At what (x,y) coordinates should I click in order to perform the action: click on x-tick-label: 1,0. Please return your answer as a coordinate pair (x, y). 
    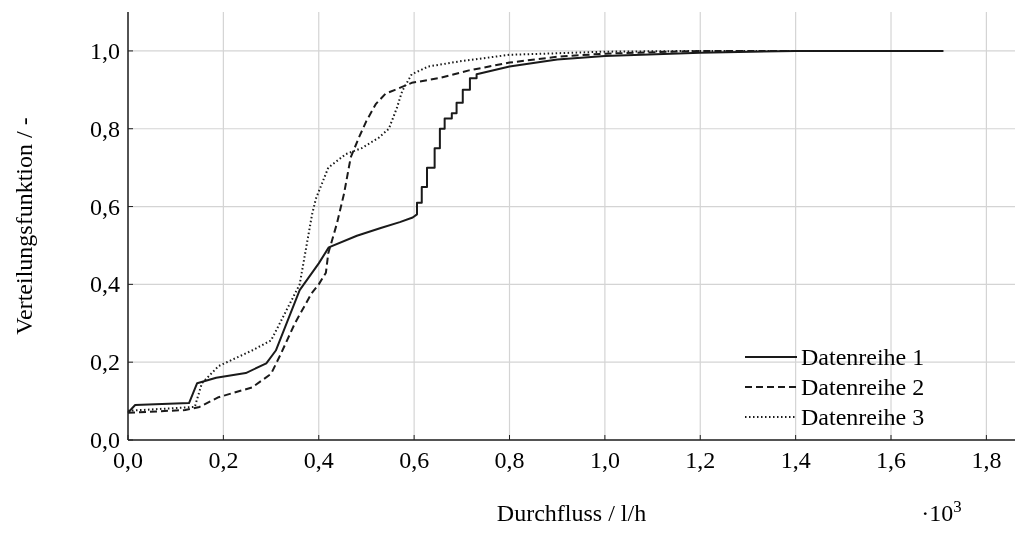
    Looking at the image, I should click on (604, 460).